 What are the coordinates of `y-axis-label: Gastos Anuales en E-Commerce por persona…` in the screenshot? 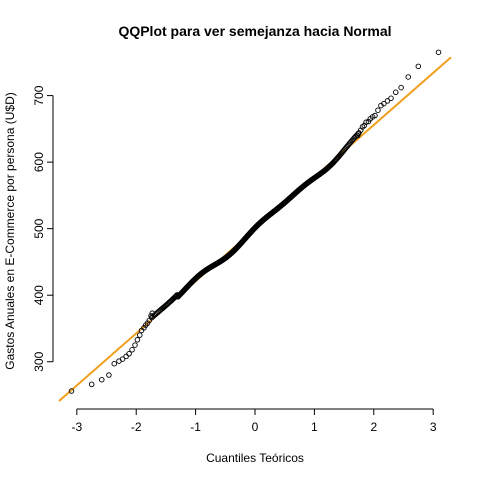 It's located at (10, 230).